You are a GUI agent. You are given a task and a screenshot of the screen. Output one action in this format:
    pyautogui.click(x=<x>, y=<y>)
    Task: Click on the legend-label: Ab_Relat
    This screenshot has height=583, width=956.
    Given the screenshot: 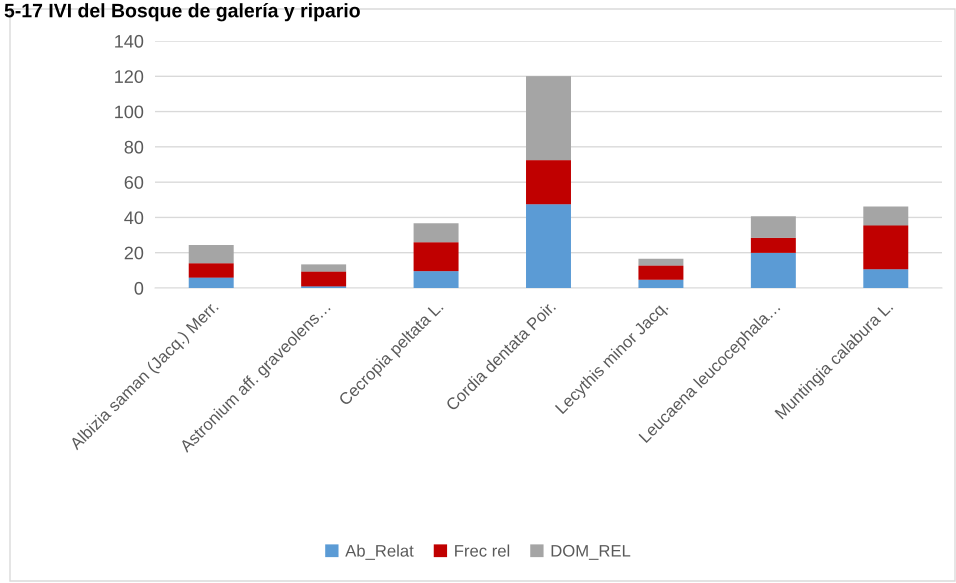 What is the action you would take?
    pyautogui.click(x=379, y=552)
    